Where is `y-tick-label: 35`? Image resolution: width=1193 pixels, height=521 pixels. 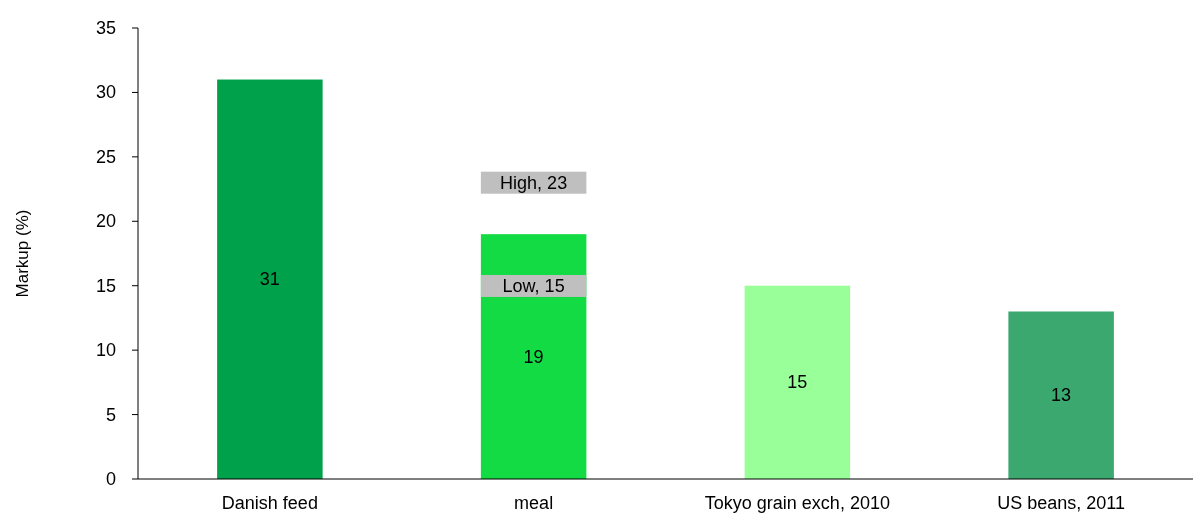
y-tick-label: 35 is located at coordinates (105, 28).